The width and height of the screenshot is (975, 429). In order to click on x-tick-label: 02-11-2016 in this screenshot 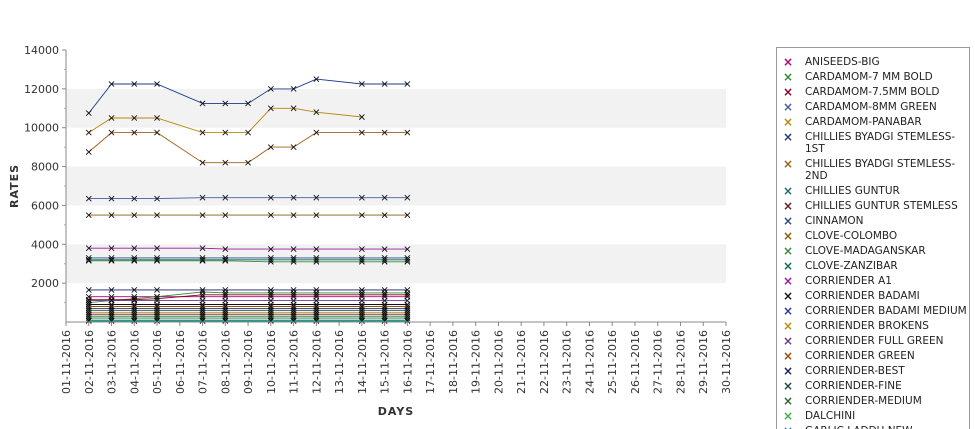, I will do `click(89, 362)`.